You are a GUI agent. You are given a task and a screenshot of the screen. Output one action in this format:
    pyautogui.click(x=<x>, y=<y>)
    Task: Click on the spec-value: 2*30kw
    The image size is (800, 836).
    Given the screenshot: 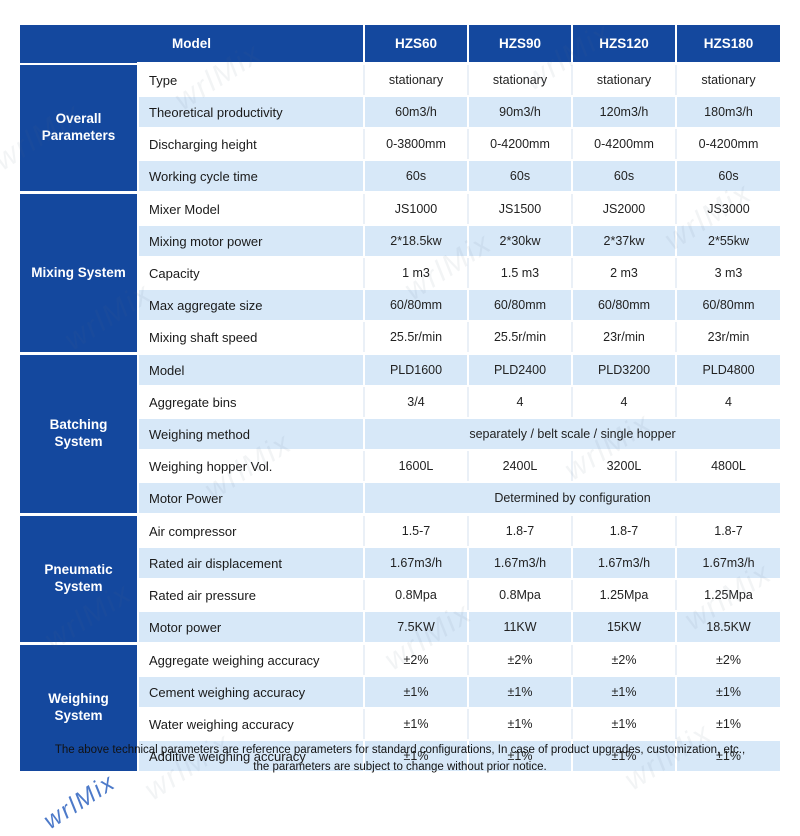 What is the action you would take?
    pyautogui.click(x=520, y=241)
    